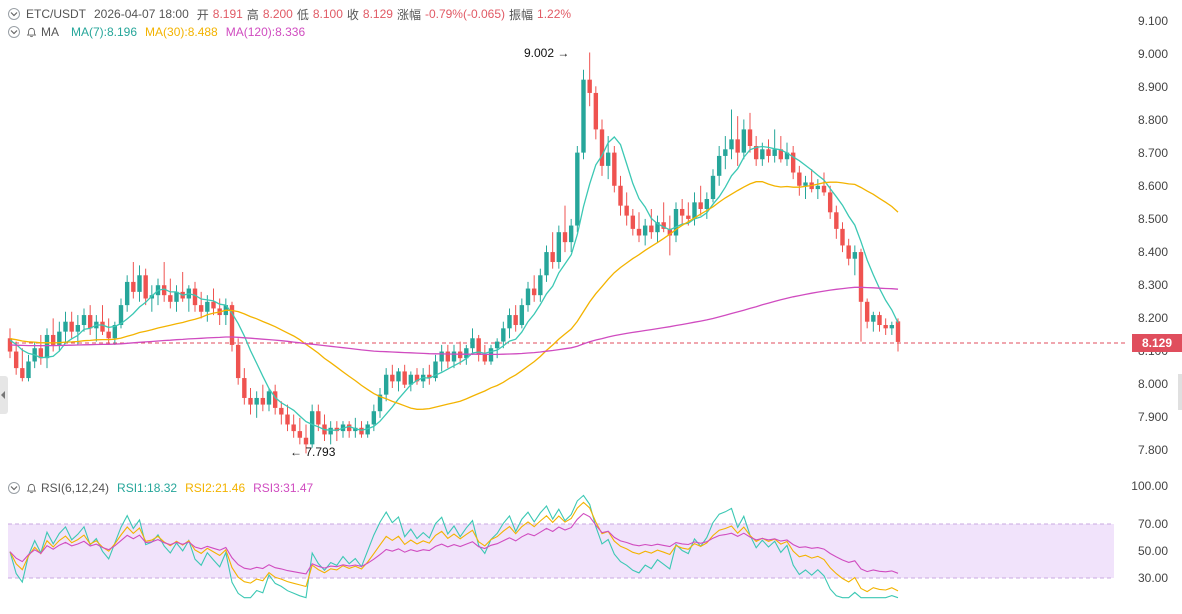 Image resolution: width=1182 pixels, height=614 pixels. Describe the element at coordinates (1152, 87) in the screenshot. I see `price-axis-tick: 8.900` at that location.